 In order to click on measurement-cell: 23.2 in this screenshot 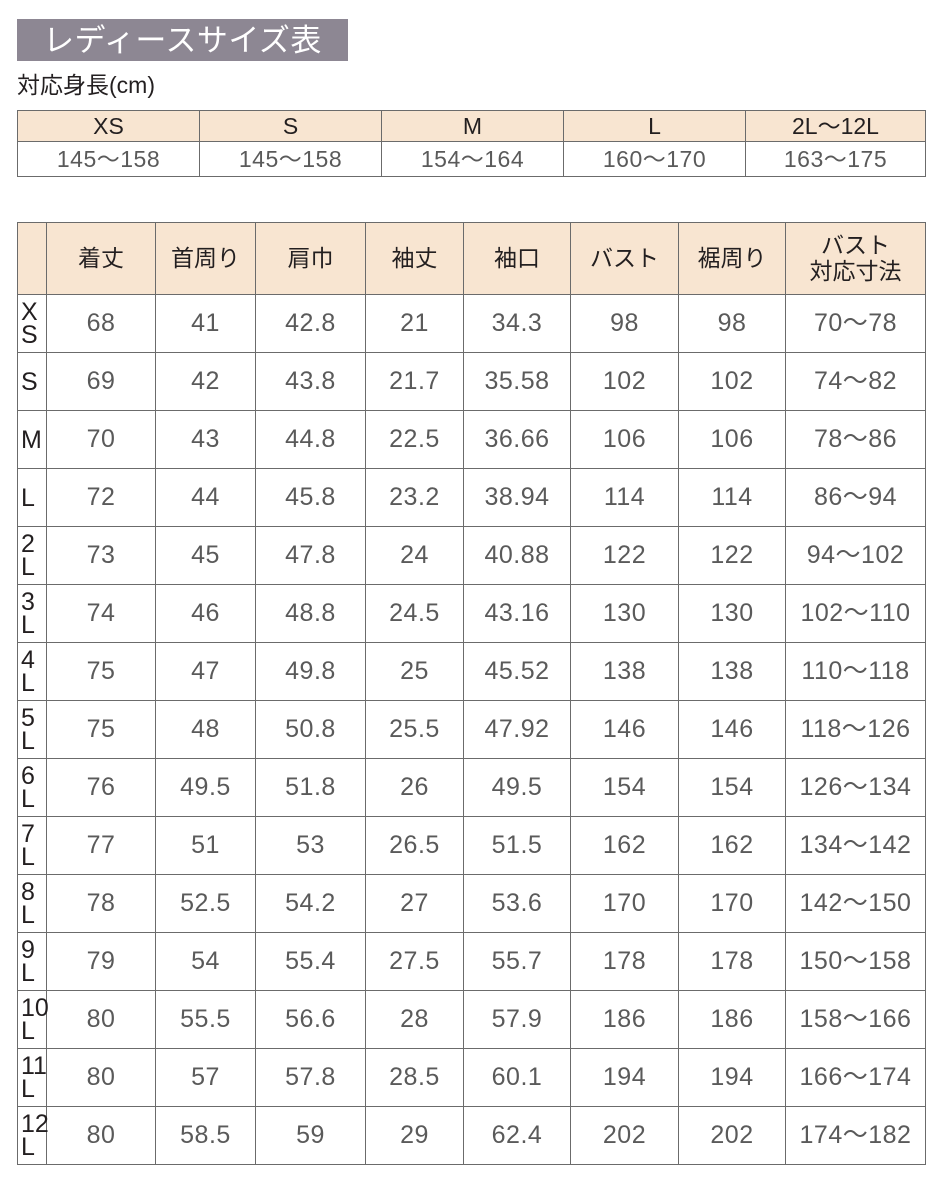, I will do `click(414, 497)`.